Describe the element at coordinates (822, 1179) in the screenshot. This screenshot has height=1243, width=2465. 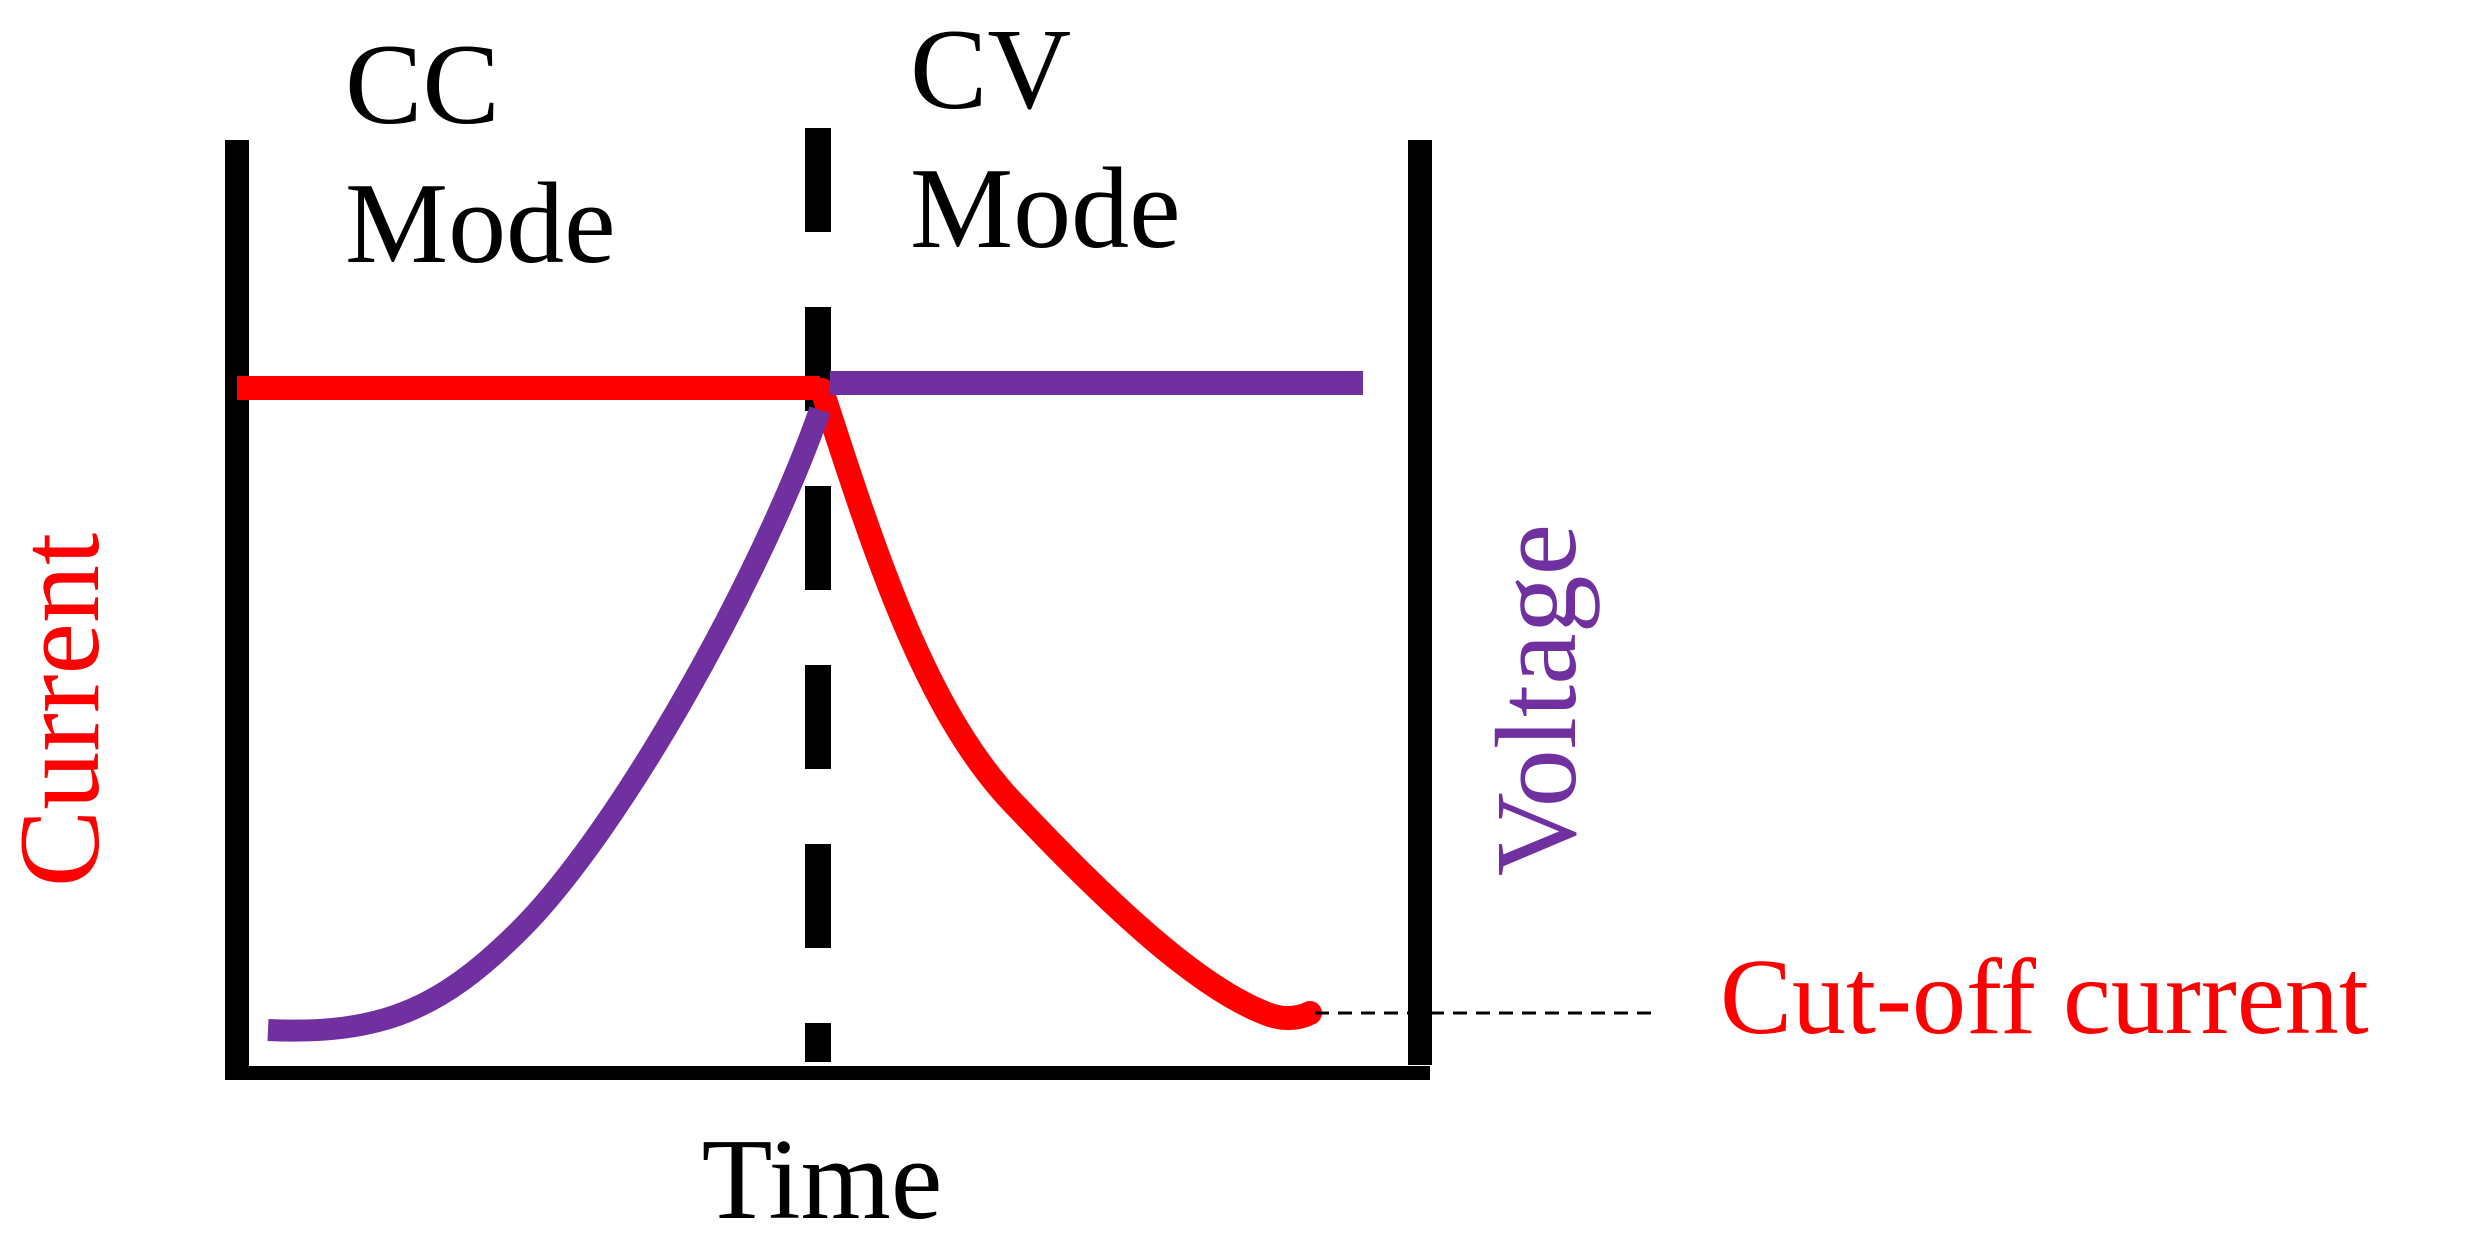
I see `time-axis-label: Time` at that location.